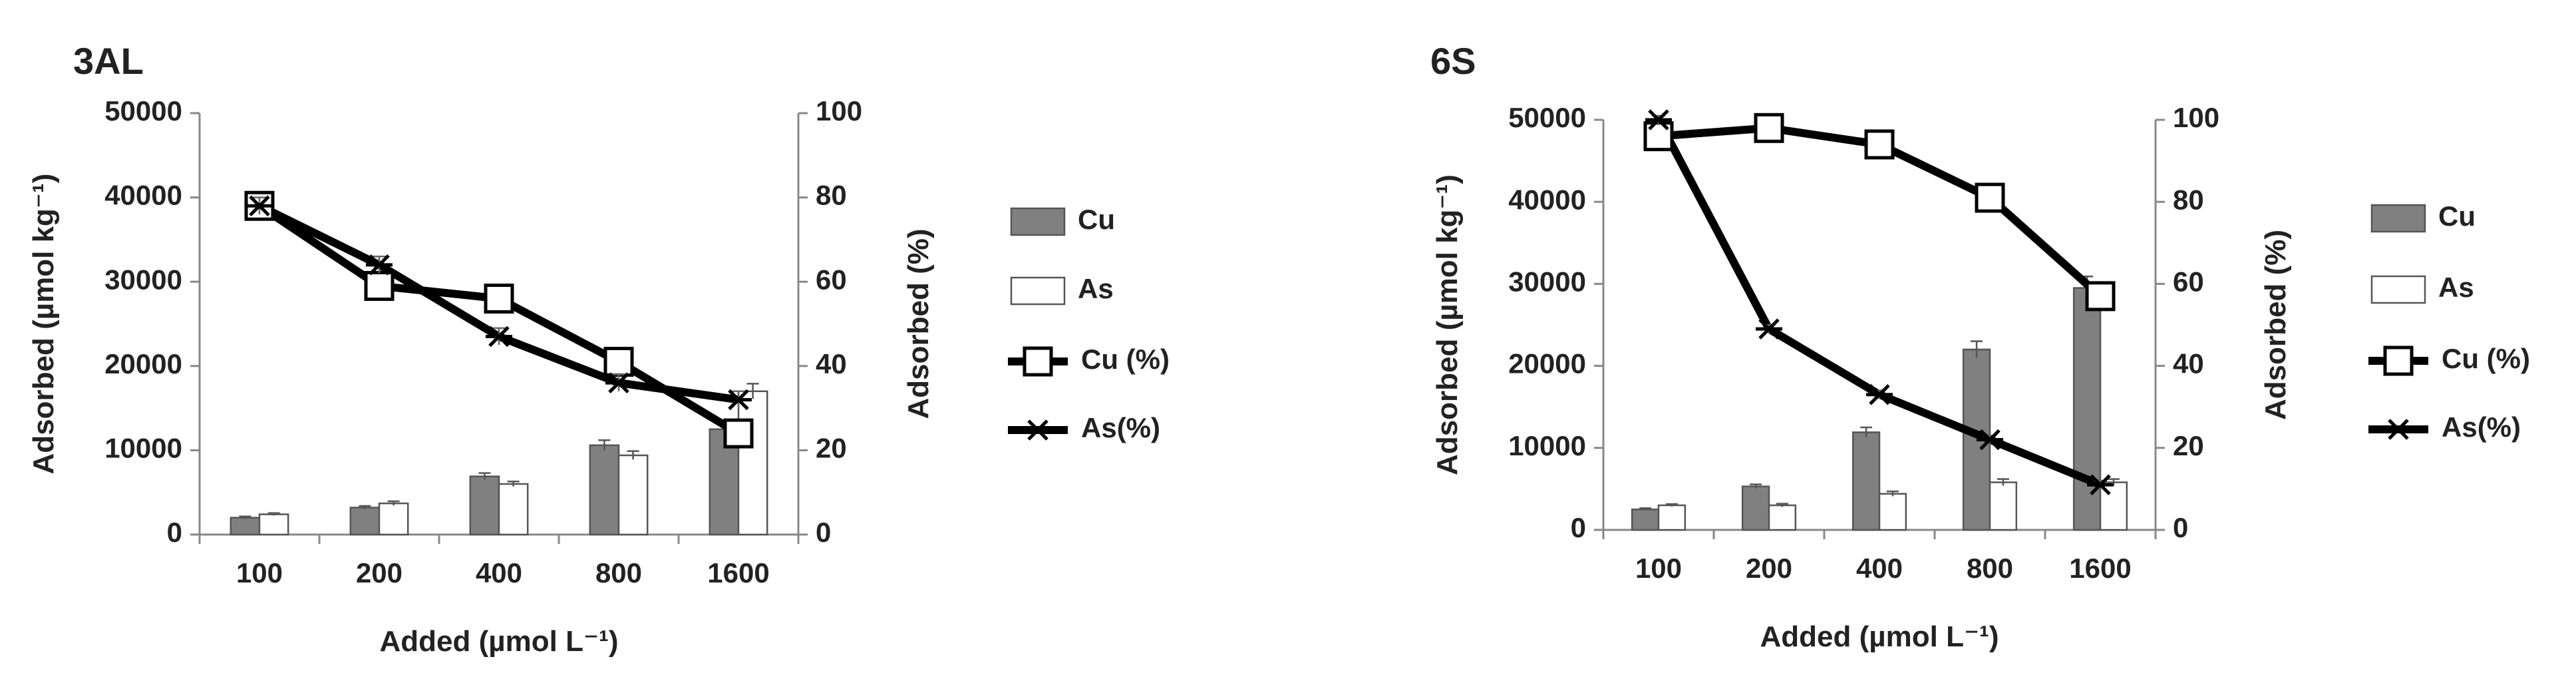  I want to click on line-as-percent, so click(1878, 303).